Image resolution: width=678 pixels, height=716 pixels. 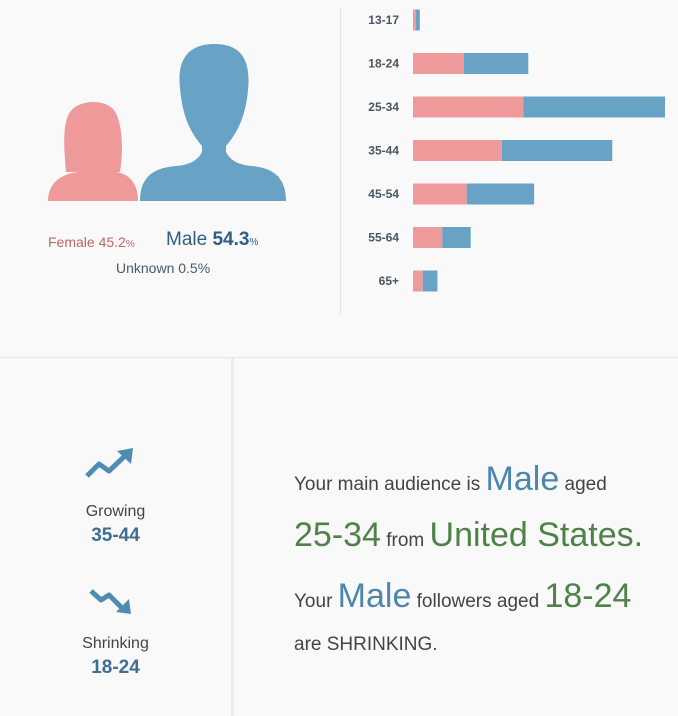 I want to click on age-label-13-17: 13-17, so click(x=383, y=20).